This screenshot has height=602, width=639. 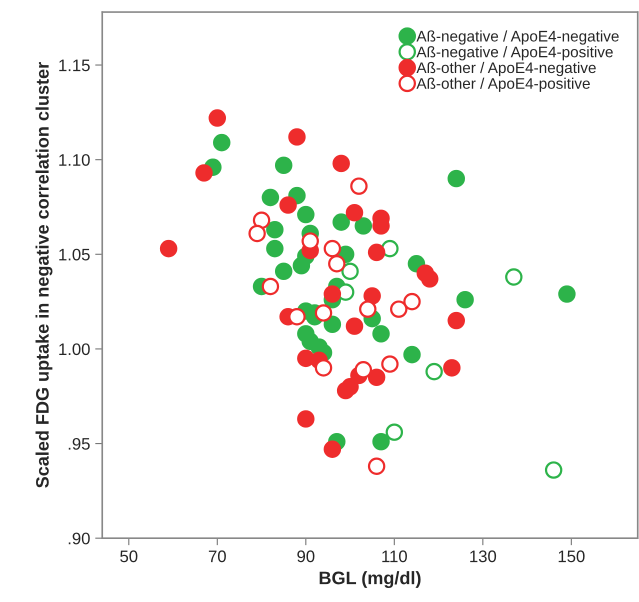 What do you see at coordinates (79, 538) in the screenshot?
I see `y-tick-label: .90` at bounding box center [79, 538].